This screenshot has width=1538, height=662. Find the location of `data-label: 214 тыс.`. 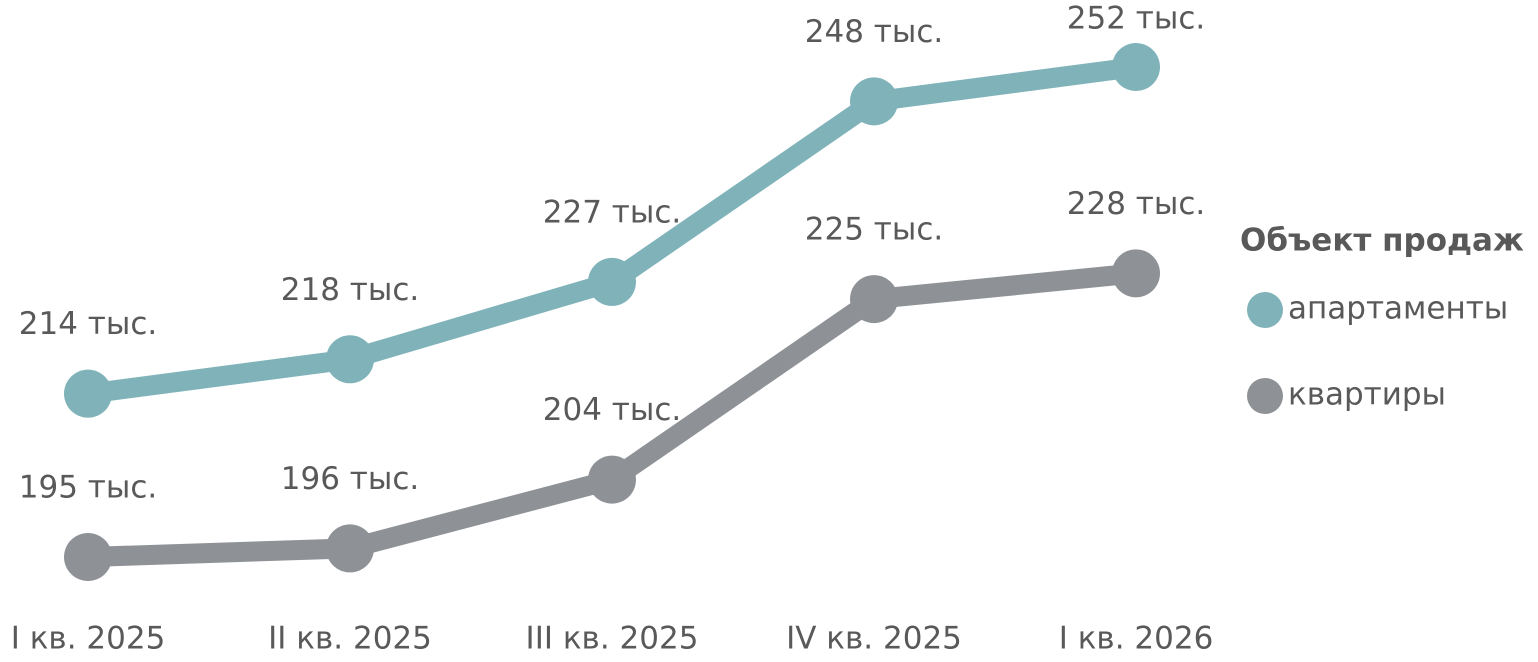

data-label: 214 тыс. is located at coordinates (88, 324).